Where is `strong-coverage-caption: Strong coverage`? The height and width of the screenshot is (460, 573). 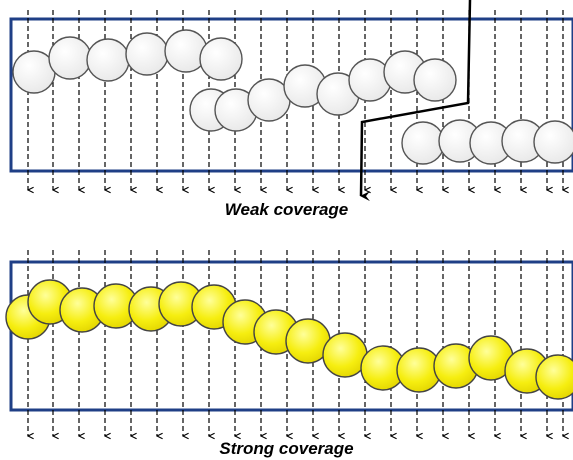
strong-coverage-caption: Strong coverage is located at coordinates (286, 448).